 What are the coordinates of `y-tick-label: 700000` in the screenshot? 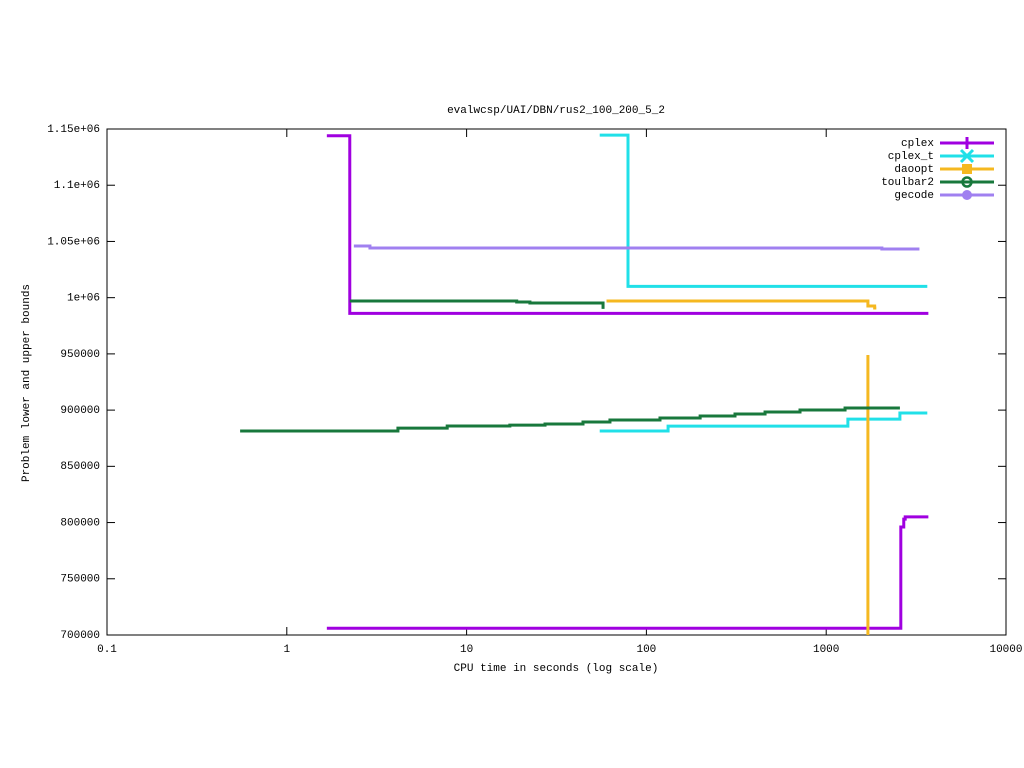 It's located at (80, 636).